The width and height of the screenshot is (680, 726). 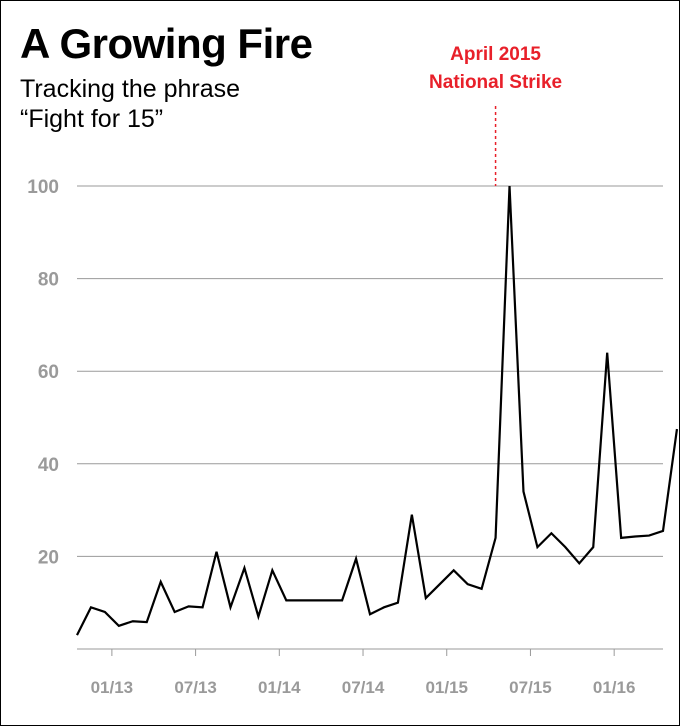 What do you see at coordinates (166, 43) in the screenshot?
I see `chart-title: A Growing Fire` at bounding box center [166, 43].